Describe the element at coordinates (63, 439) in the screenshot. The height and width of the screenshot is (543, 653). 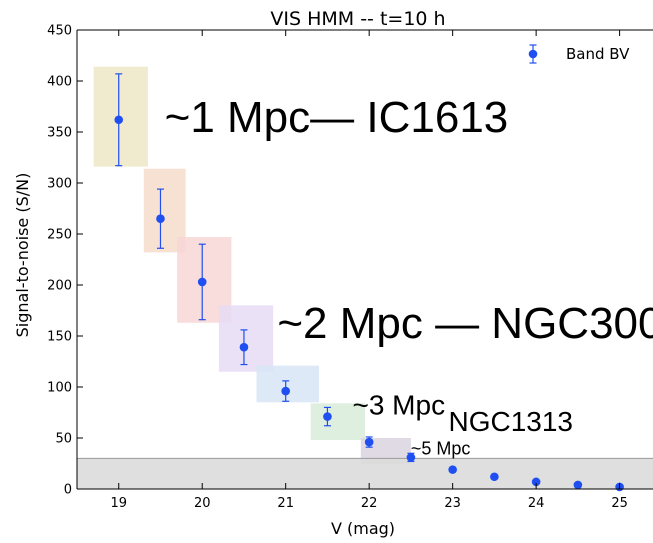
I see `y-tick-label: 50` at that location.